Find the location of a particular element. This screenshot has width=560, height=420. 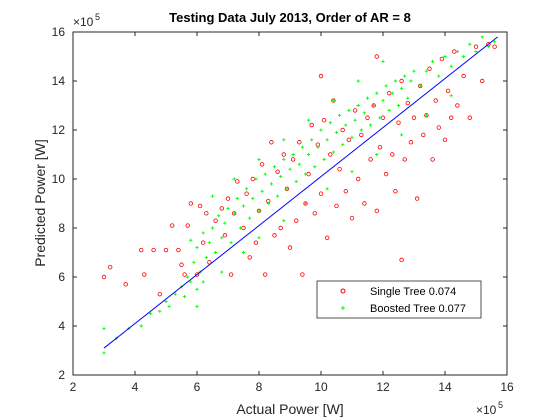

y-tick-label: 16 is located at coordinates (59, 32).